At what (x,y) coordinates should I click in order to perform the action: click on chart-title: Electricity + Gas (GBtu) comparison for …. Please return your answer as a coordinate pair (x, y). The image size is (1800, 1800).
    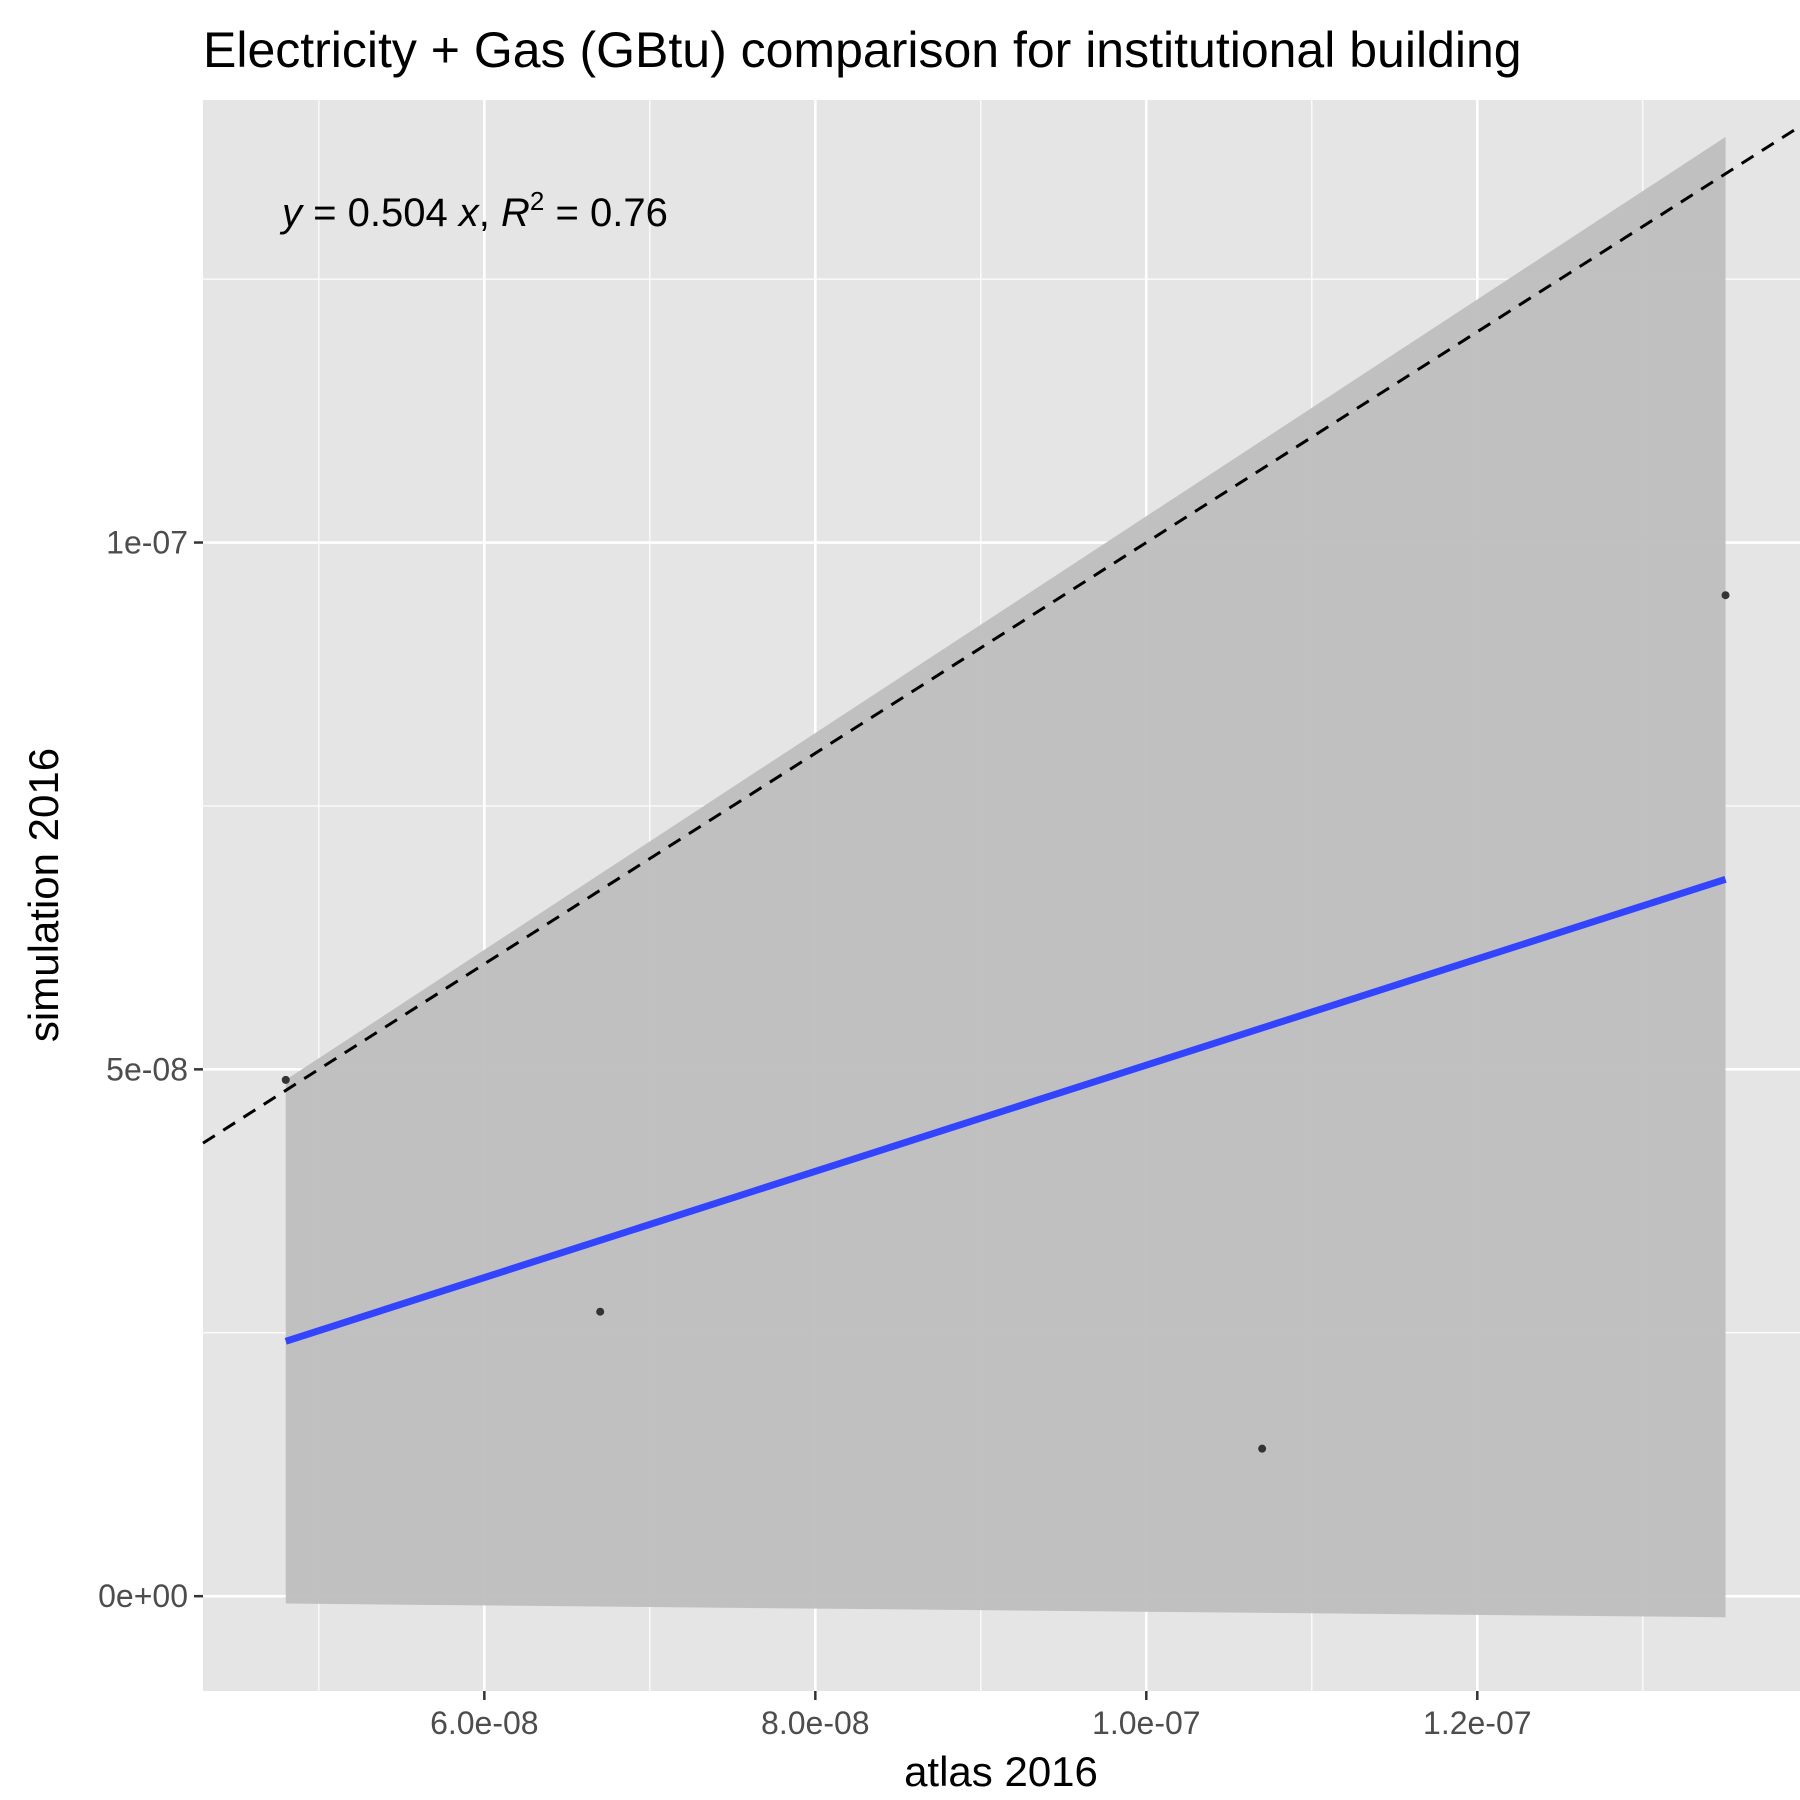
    Looking at the image, I should click on (862, 50).